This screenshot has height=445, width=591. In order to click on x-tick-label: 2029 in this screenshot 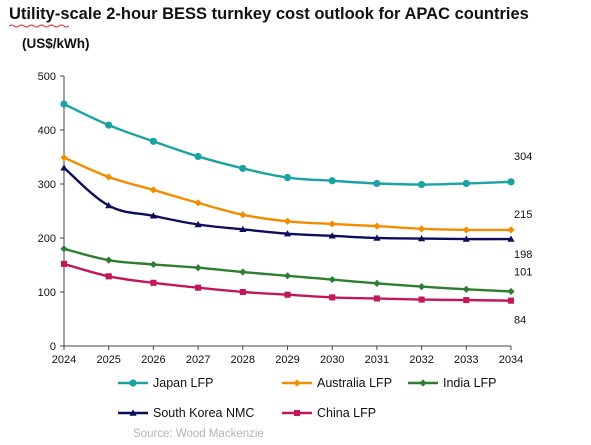, I will do `click(287, 360)`.